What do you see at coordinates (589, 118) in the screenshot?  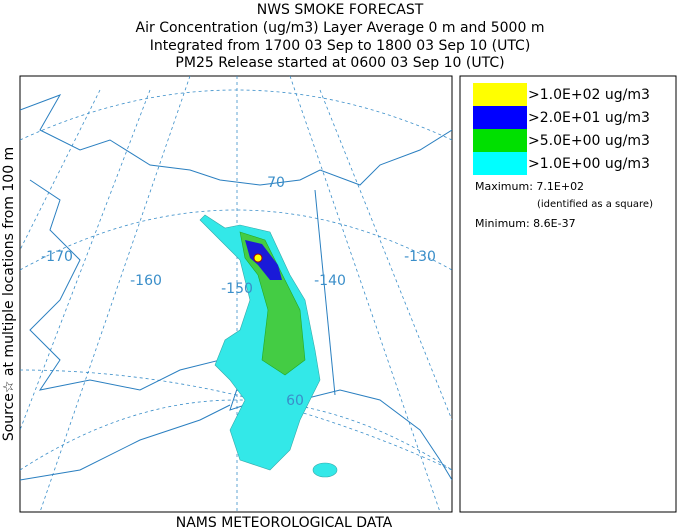 I see `legend-label: >2.0E+01 ug/m3` at bounding box center [589, 118].